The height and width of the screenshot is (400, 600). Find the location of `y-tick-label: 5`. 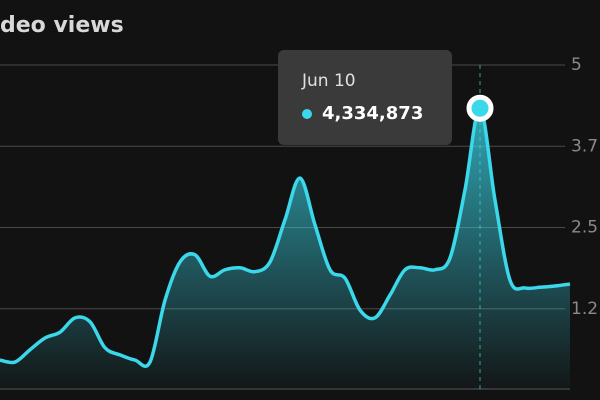

y-tick-label: 5 is located at coordinates (576, 65).